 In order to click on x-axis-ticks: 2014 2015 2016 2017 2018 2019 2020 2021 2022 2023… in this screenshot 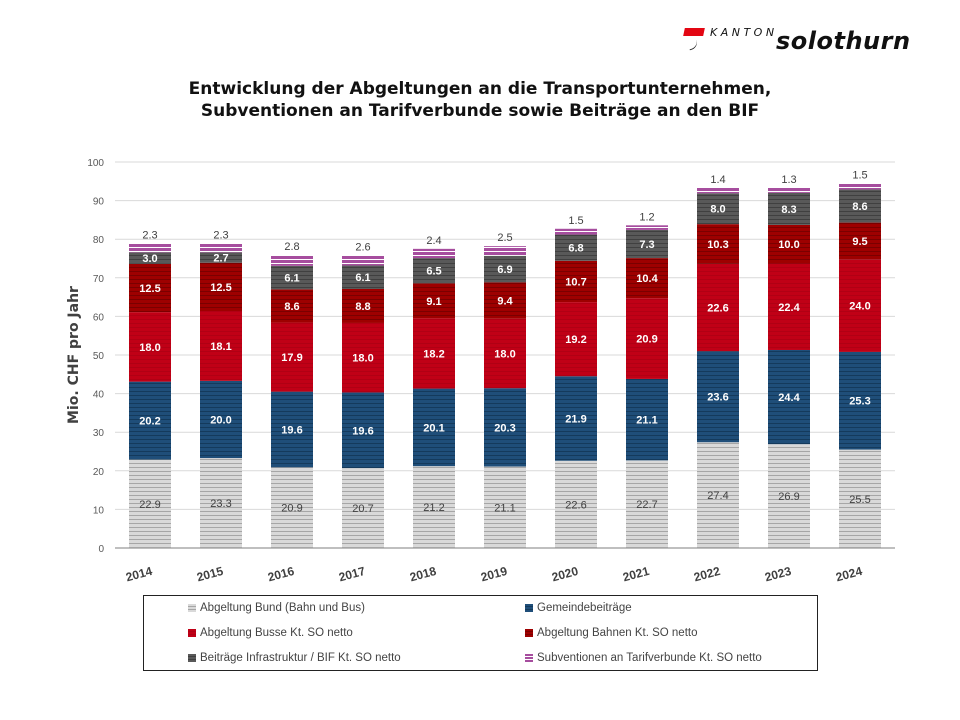, I will do `click(494, 574)`.